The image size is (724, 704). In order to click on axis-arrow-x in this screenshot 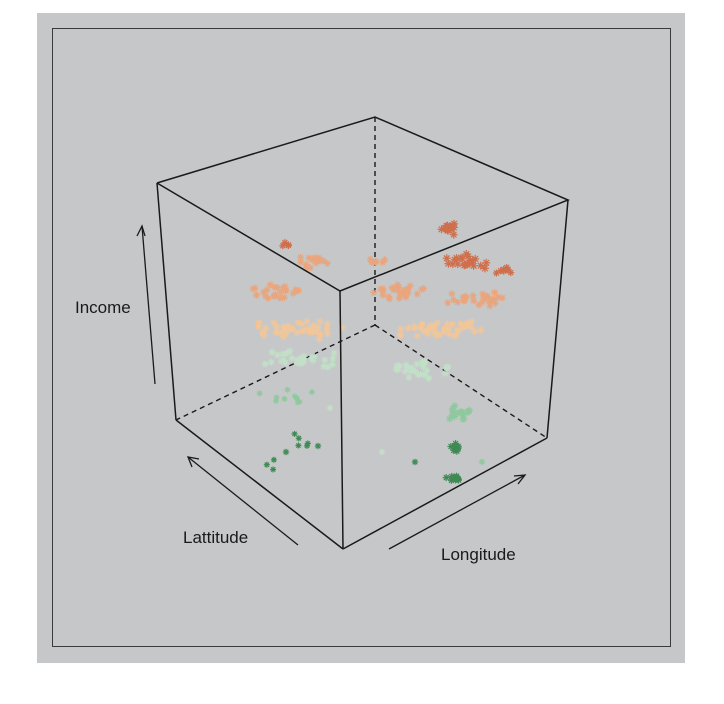, I will do `click(457, 512)`.